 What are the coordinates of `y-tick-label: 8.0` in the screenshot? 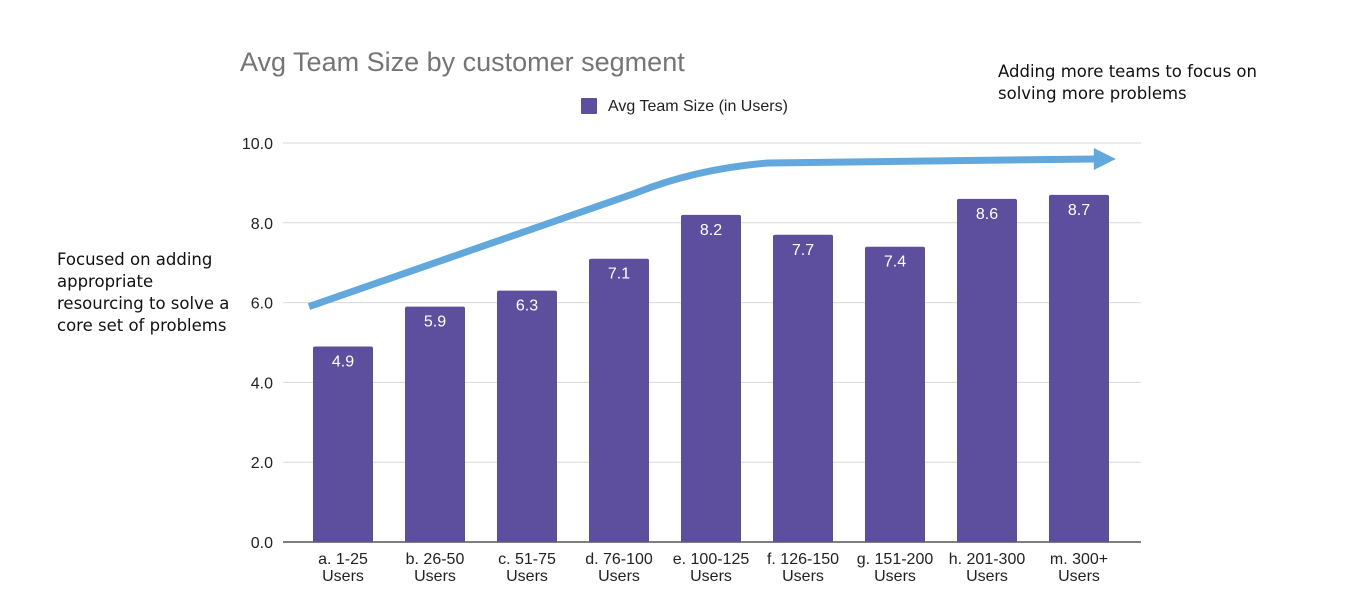 It's located at (262, 224).